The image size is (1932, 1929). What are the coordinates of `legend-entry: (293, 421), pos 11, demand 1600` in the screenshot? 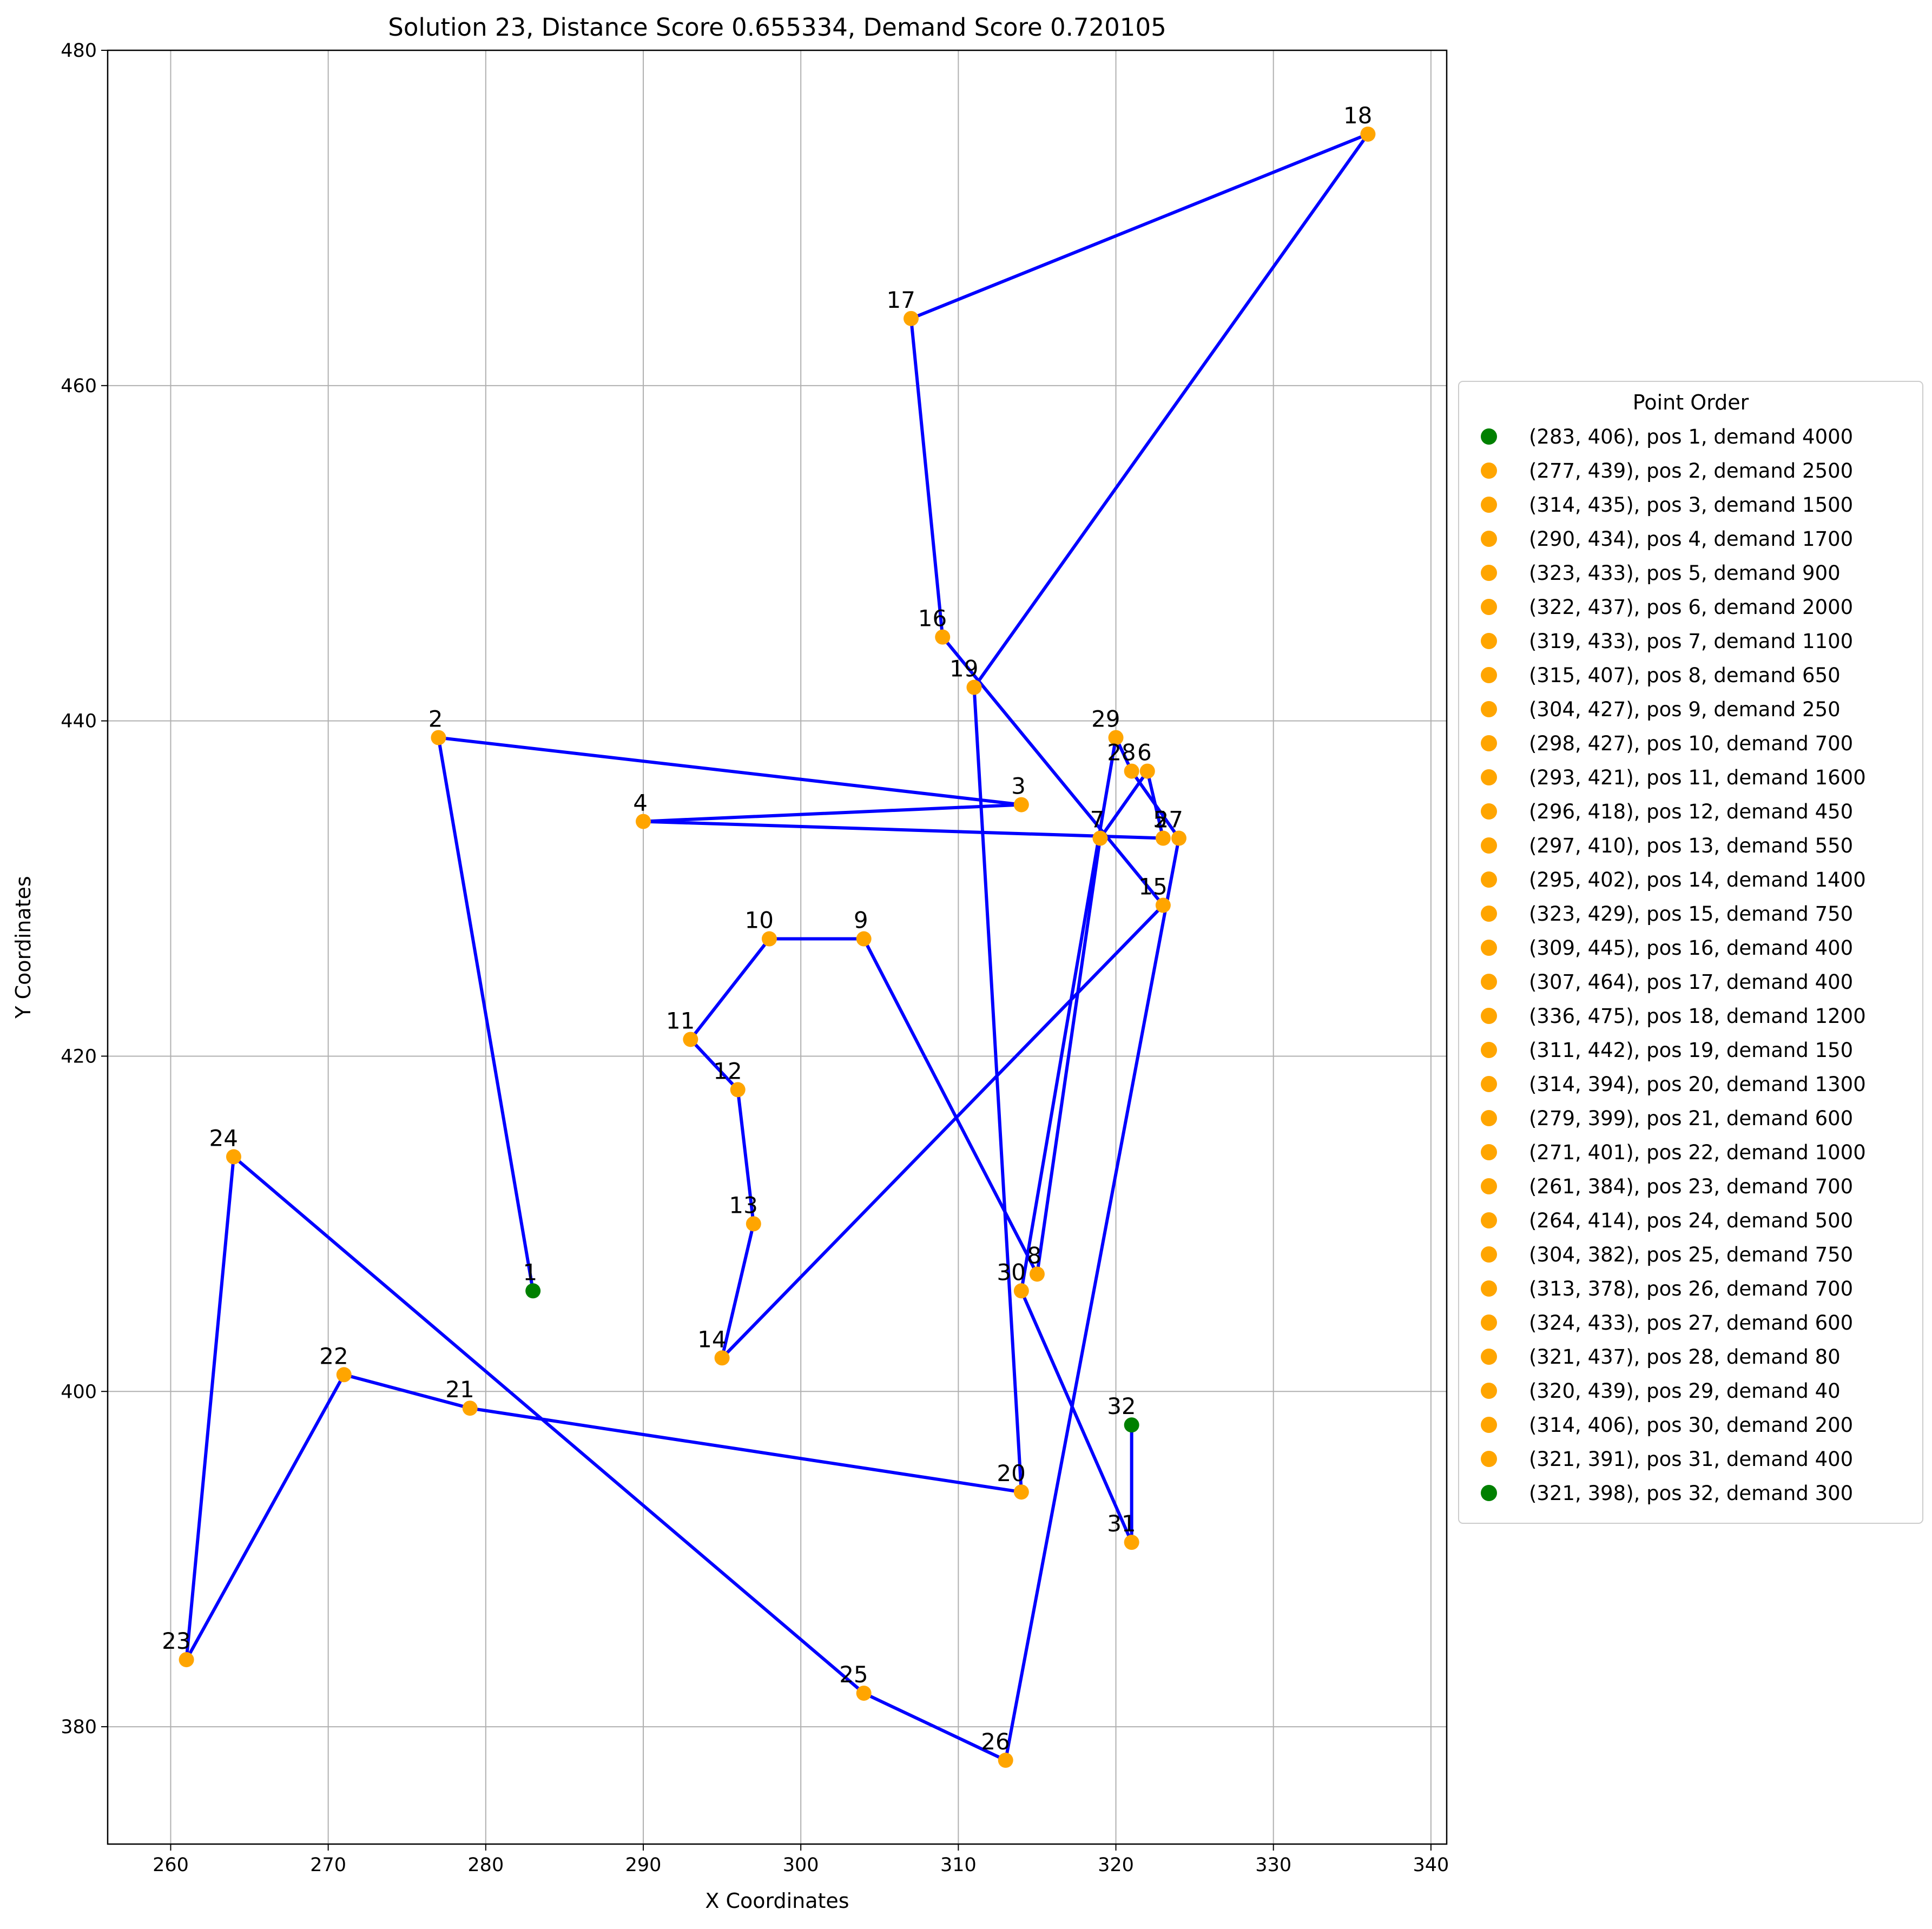 It's located at (1697, 777).